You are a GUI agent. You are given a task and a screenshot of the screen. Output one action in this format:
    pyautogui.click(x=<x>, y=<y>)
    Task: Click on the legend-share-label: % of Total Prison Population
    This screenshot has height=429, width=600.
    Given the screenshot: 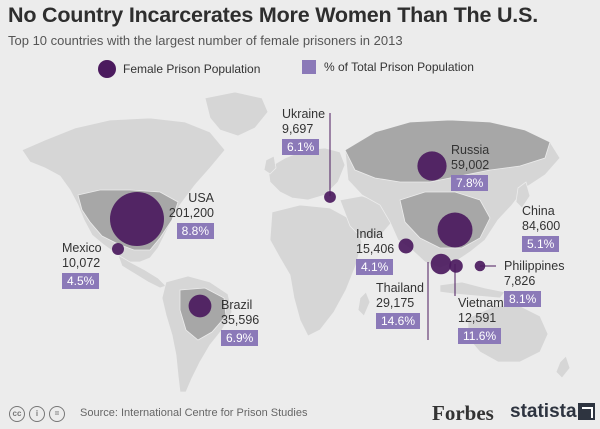 What is the action you would take?
    pyautogui.click(x=399, y=67)
    